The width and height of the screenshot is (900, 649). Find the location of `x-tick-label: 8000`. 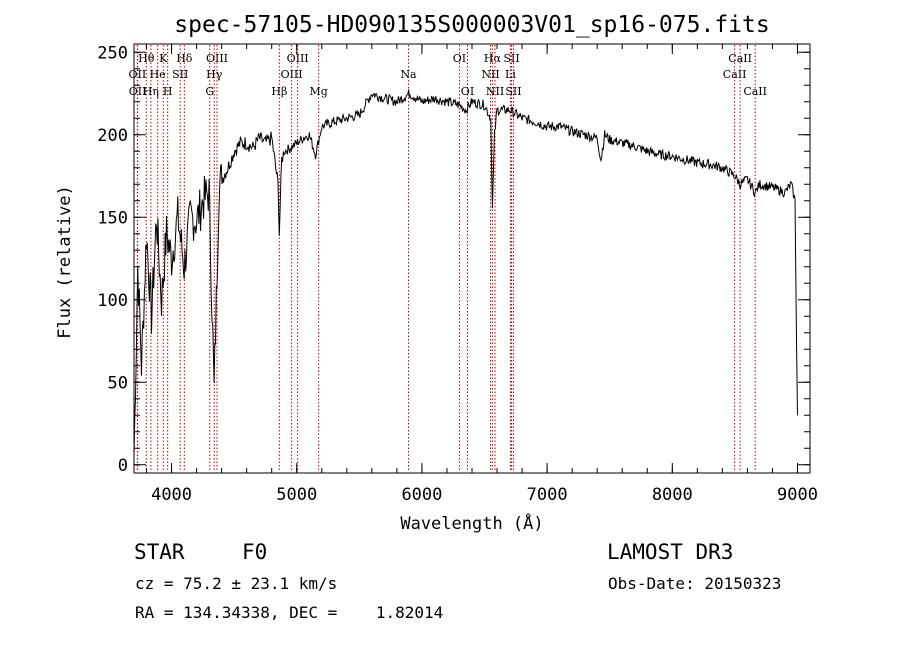

x-tick-label: 8000 is located at coordinates (672, 495).